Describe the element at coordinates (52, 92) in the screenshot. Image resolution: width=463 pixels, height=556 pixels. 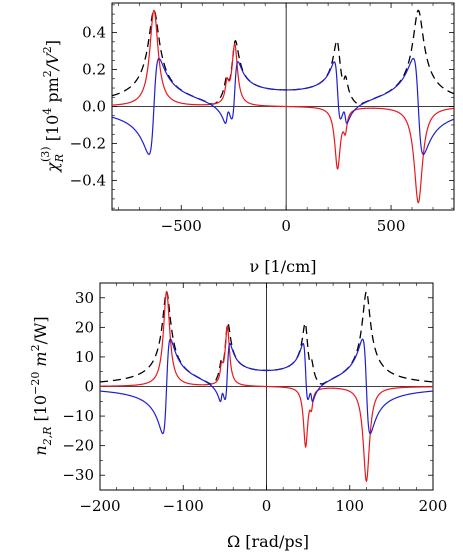
I see `y-label-unit2: pm` at that location.